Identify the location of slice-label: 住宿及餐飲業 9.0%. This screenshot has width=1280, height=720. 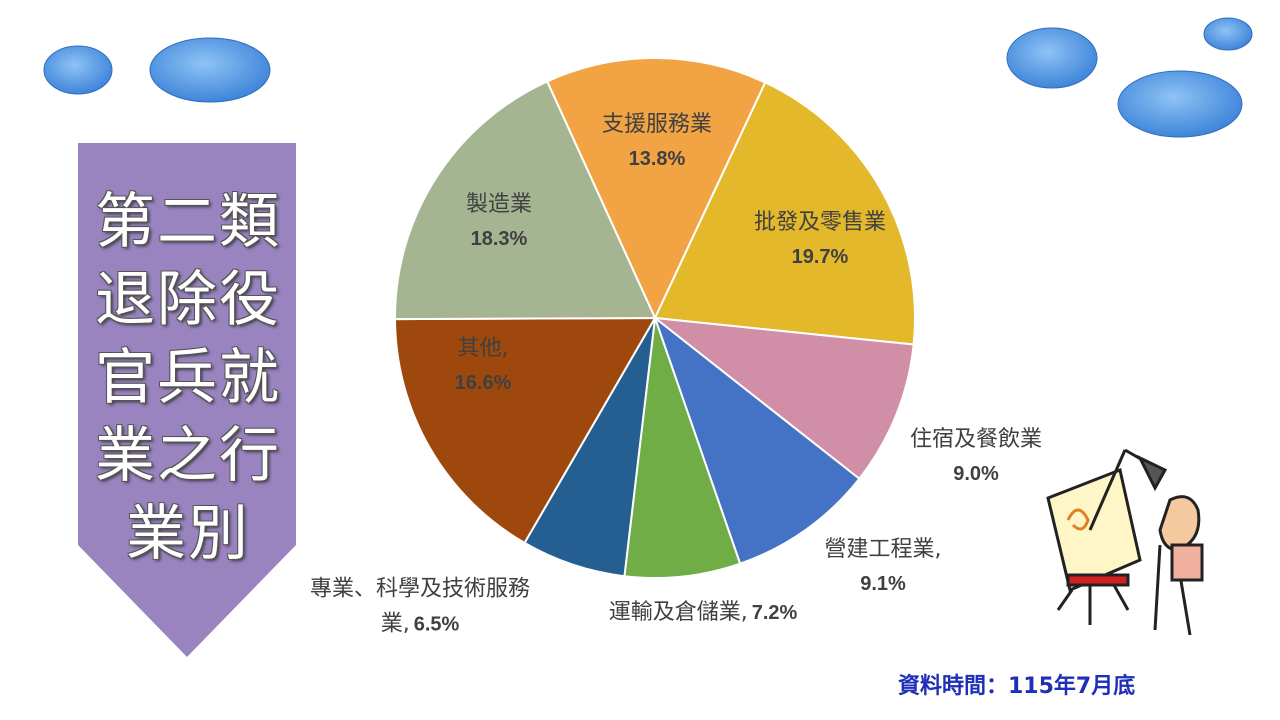
(976, 457).